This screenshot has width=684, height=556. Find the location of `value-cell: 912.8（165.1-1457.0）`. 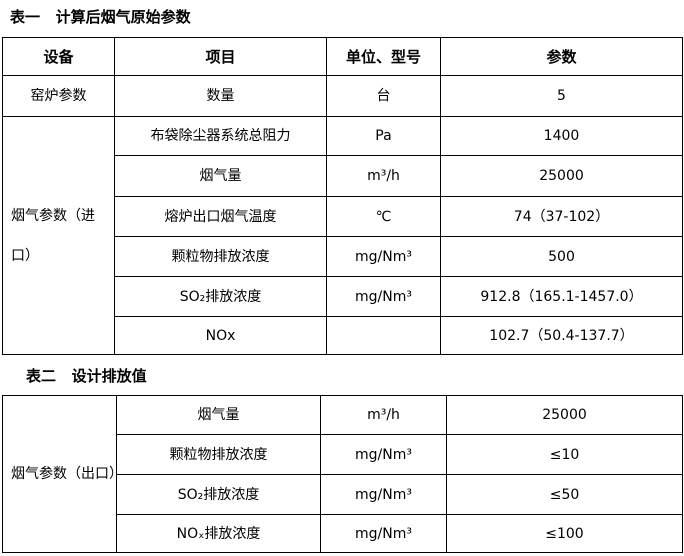

value-cell: 912.8（165.1-1457.0） is located at coordinates (561, 296).